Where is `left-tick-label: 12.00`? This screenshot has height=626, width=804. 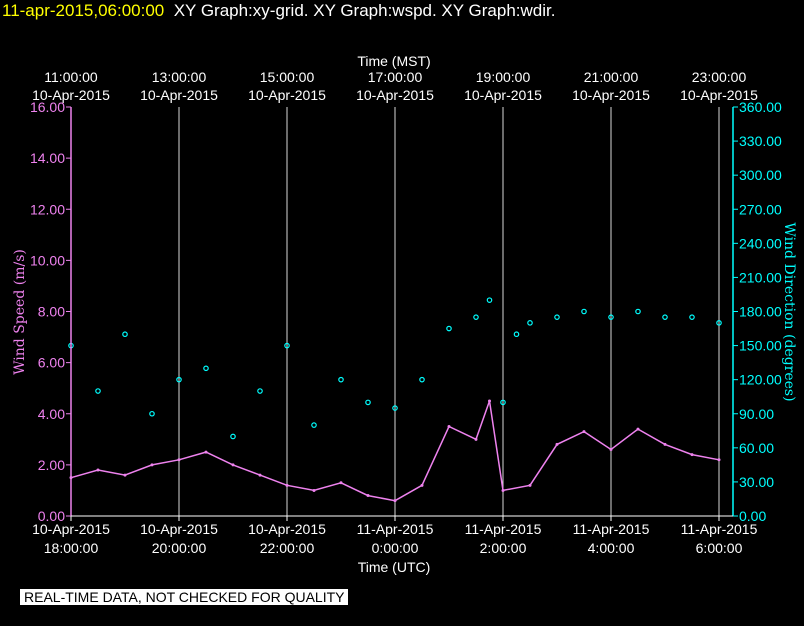 left-tick-label: 12.00 is located at coordinates (47, 209).